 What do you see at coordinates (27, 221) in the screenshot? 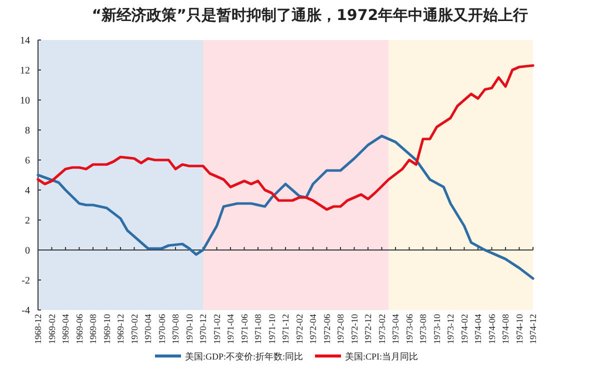
I see `y-tick-label: 2` at bounding box center [27, 221].